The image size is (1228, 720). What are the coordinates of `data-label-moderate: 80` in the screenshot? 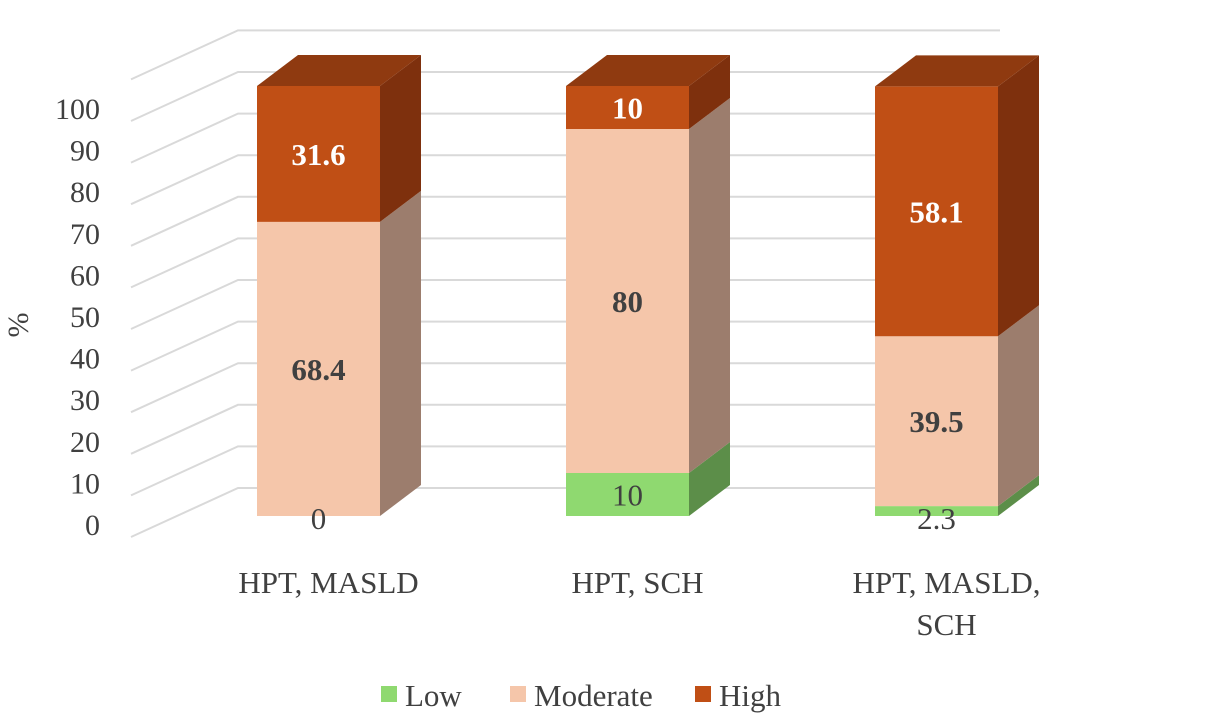 It's located at (627, 301).